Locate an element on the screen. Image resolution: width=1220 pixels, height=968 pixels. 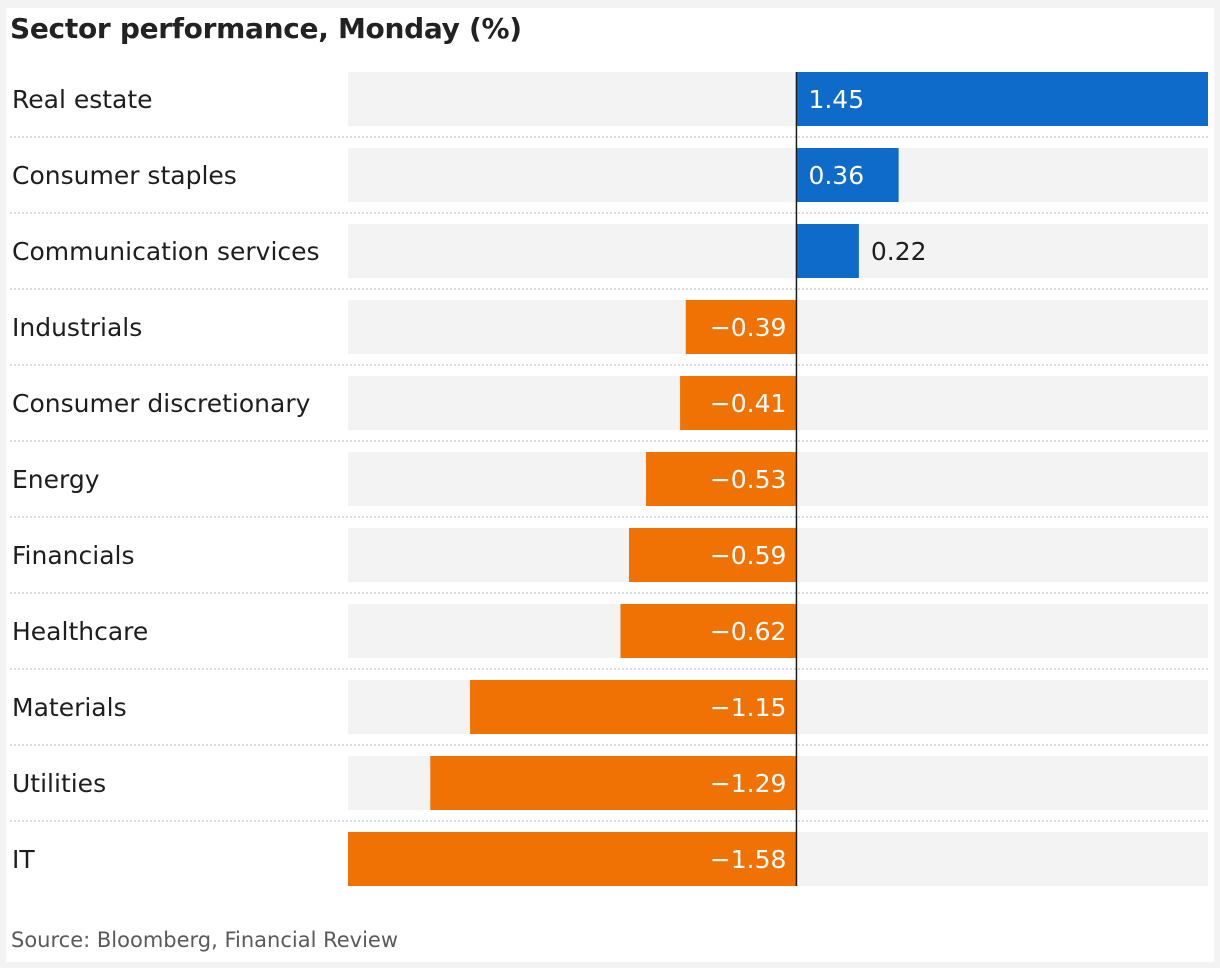
value-label: −0.39 is located at coordinates (748, 327).